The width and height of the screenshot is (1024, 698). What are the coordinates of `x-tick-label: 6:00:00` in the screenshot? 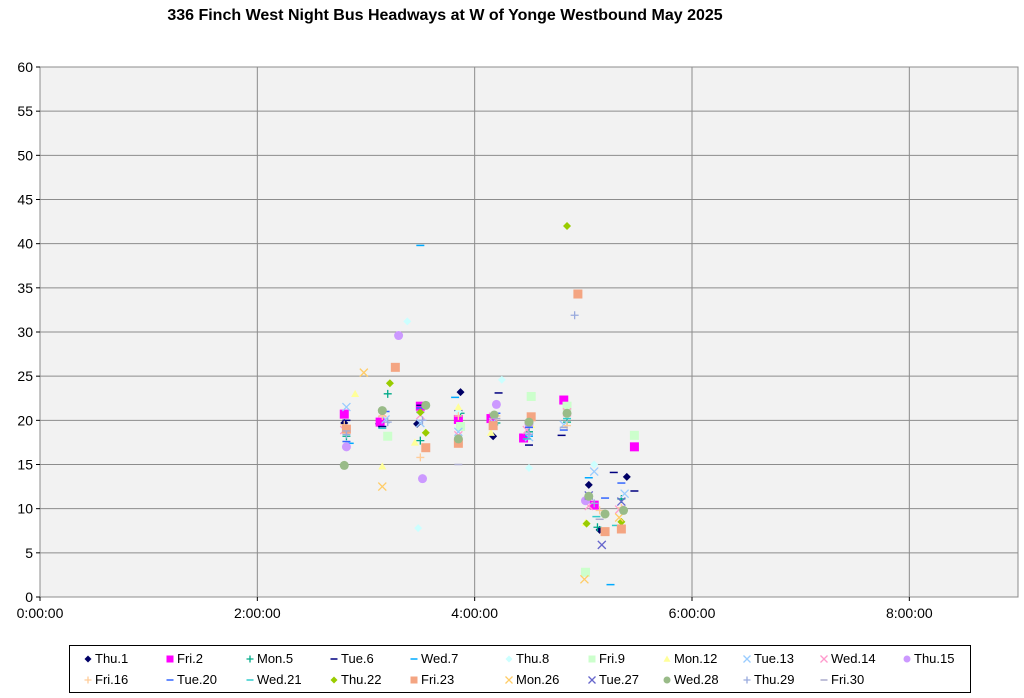 It's located at (692, 613).